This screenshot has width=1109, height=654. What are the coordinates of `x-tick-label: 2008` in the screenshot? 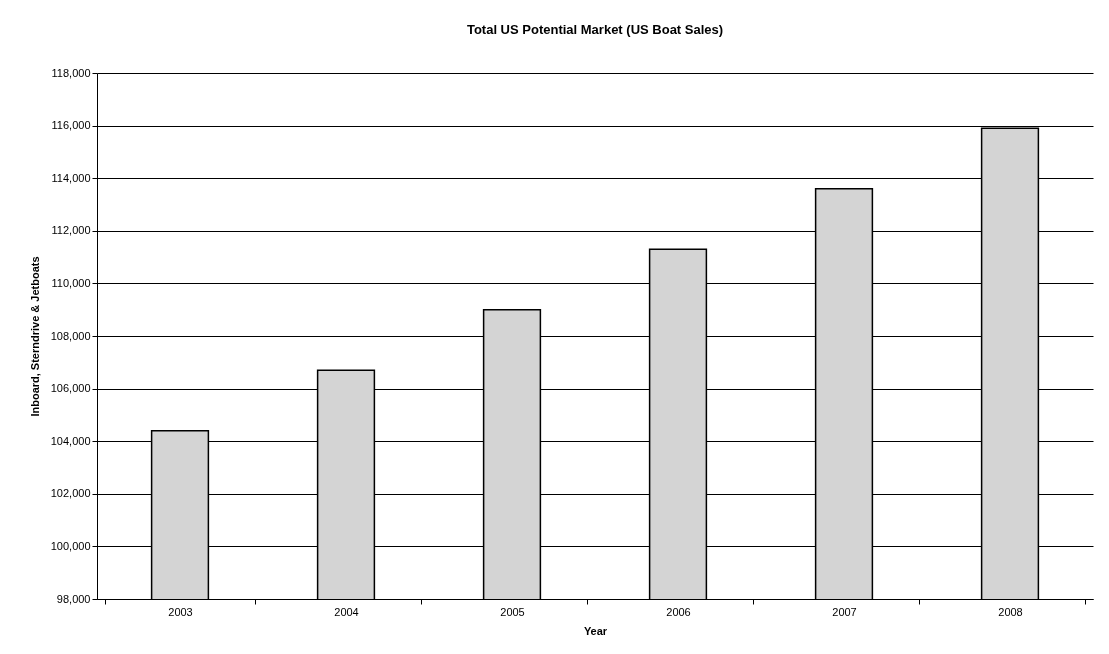 It's located at (1010, 611).